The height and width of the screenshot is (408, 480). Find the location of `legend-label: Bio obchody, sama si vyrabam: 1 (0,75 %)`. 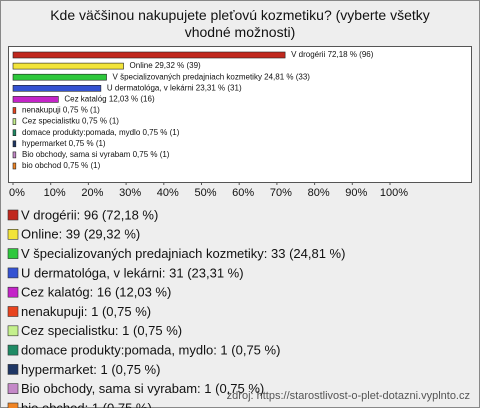

legend-label: Bio obchody, sama si vyrabam: 1 (0,75 %) is located at coordinates (142, 388).